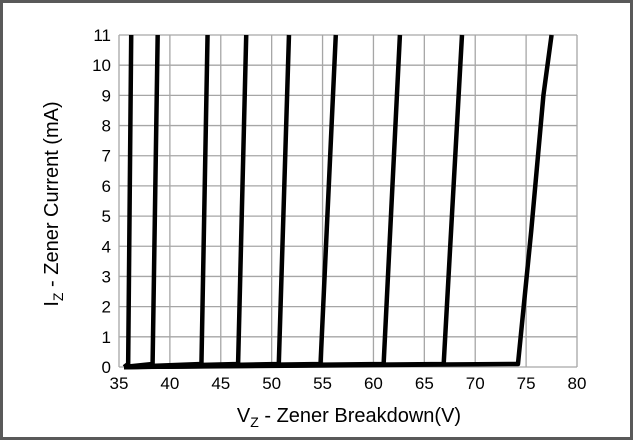  What do you see at coordinates (53, 203) in the screenshot?
I see `y-axis-label: IZ - Zener Current (mA)` at bounding box center [53, 203].